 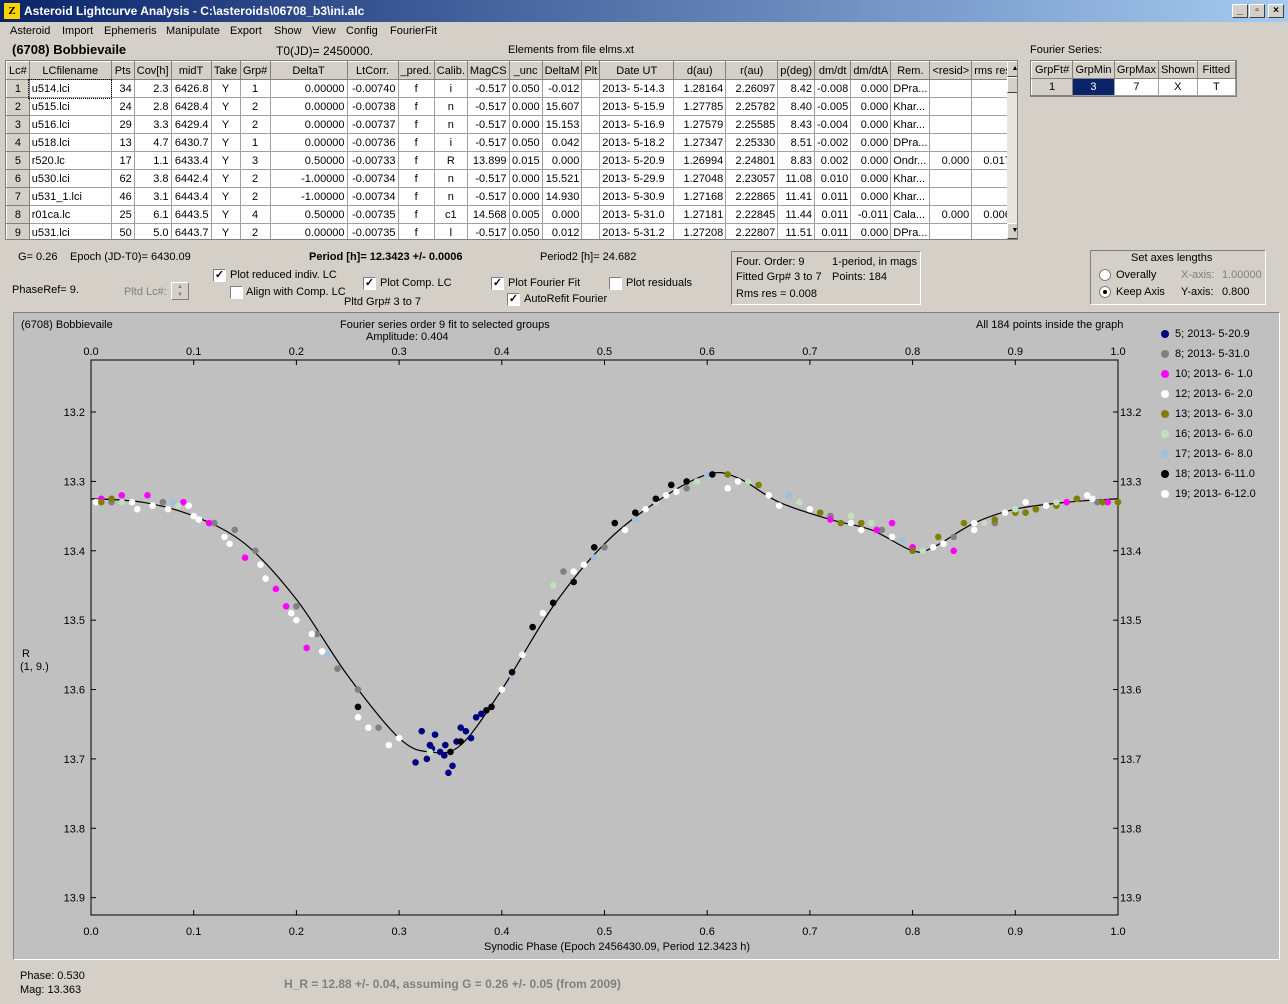 What do you see at coordinates (191, 214) in the screenshot?
I see `table-cell: 6443.5` at bounding box center [191, 214].